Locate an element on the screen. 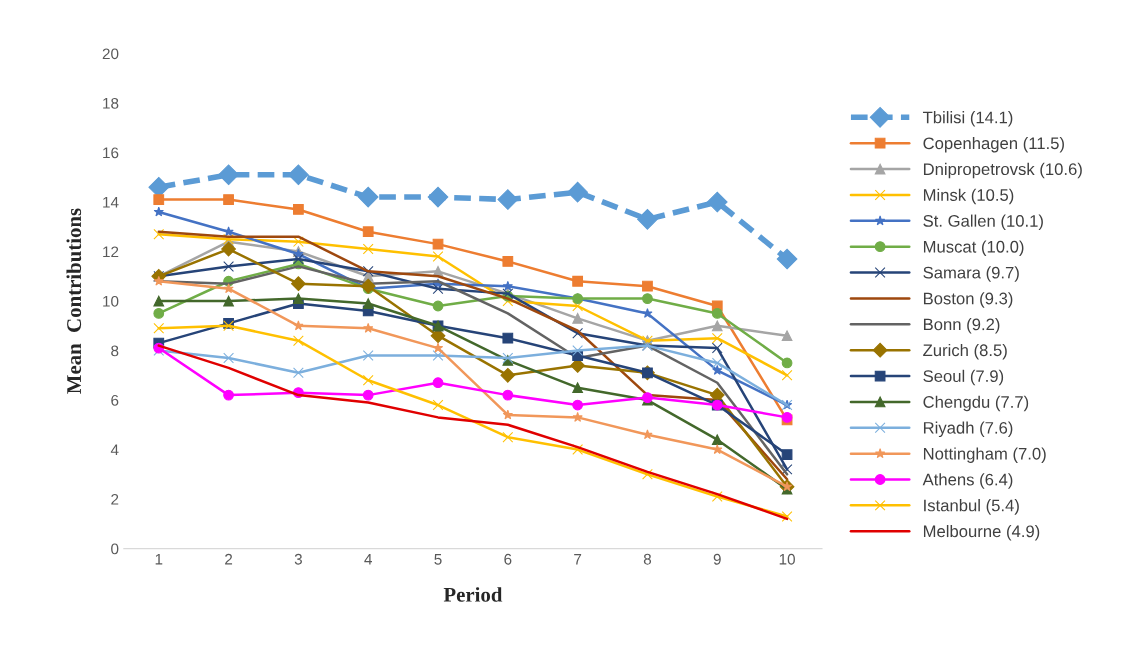 The height and width of the screenshot is (669, 1126). y-tick-label: 2 is located at coordinates (115, 499).